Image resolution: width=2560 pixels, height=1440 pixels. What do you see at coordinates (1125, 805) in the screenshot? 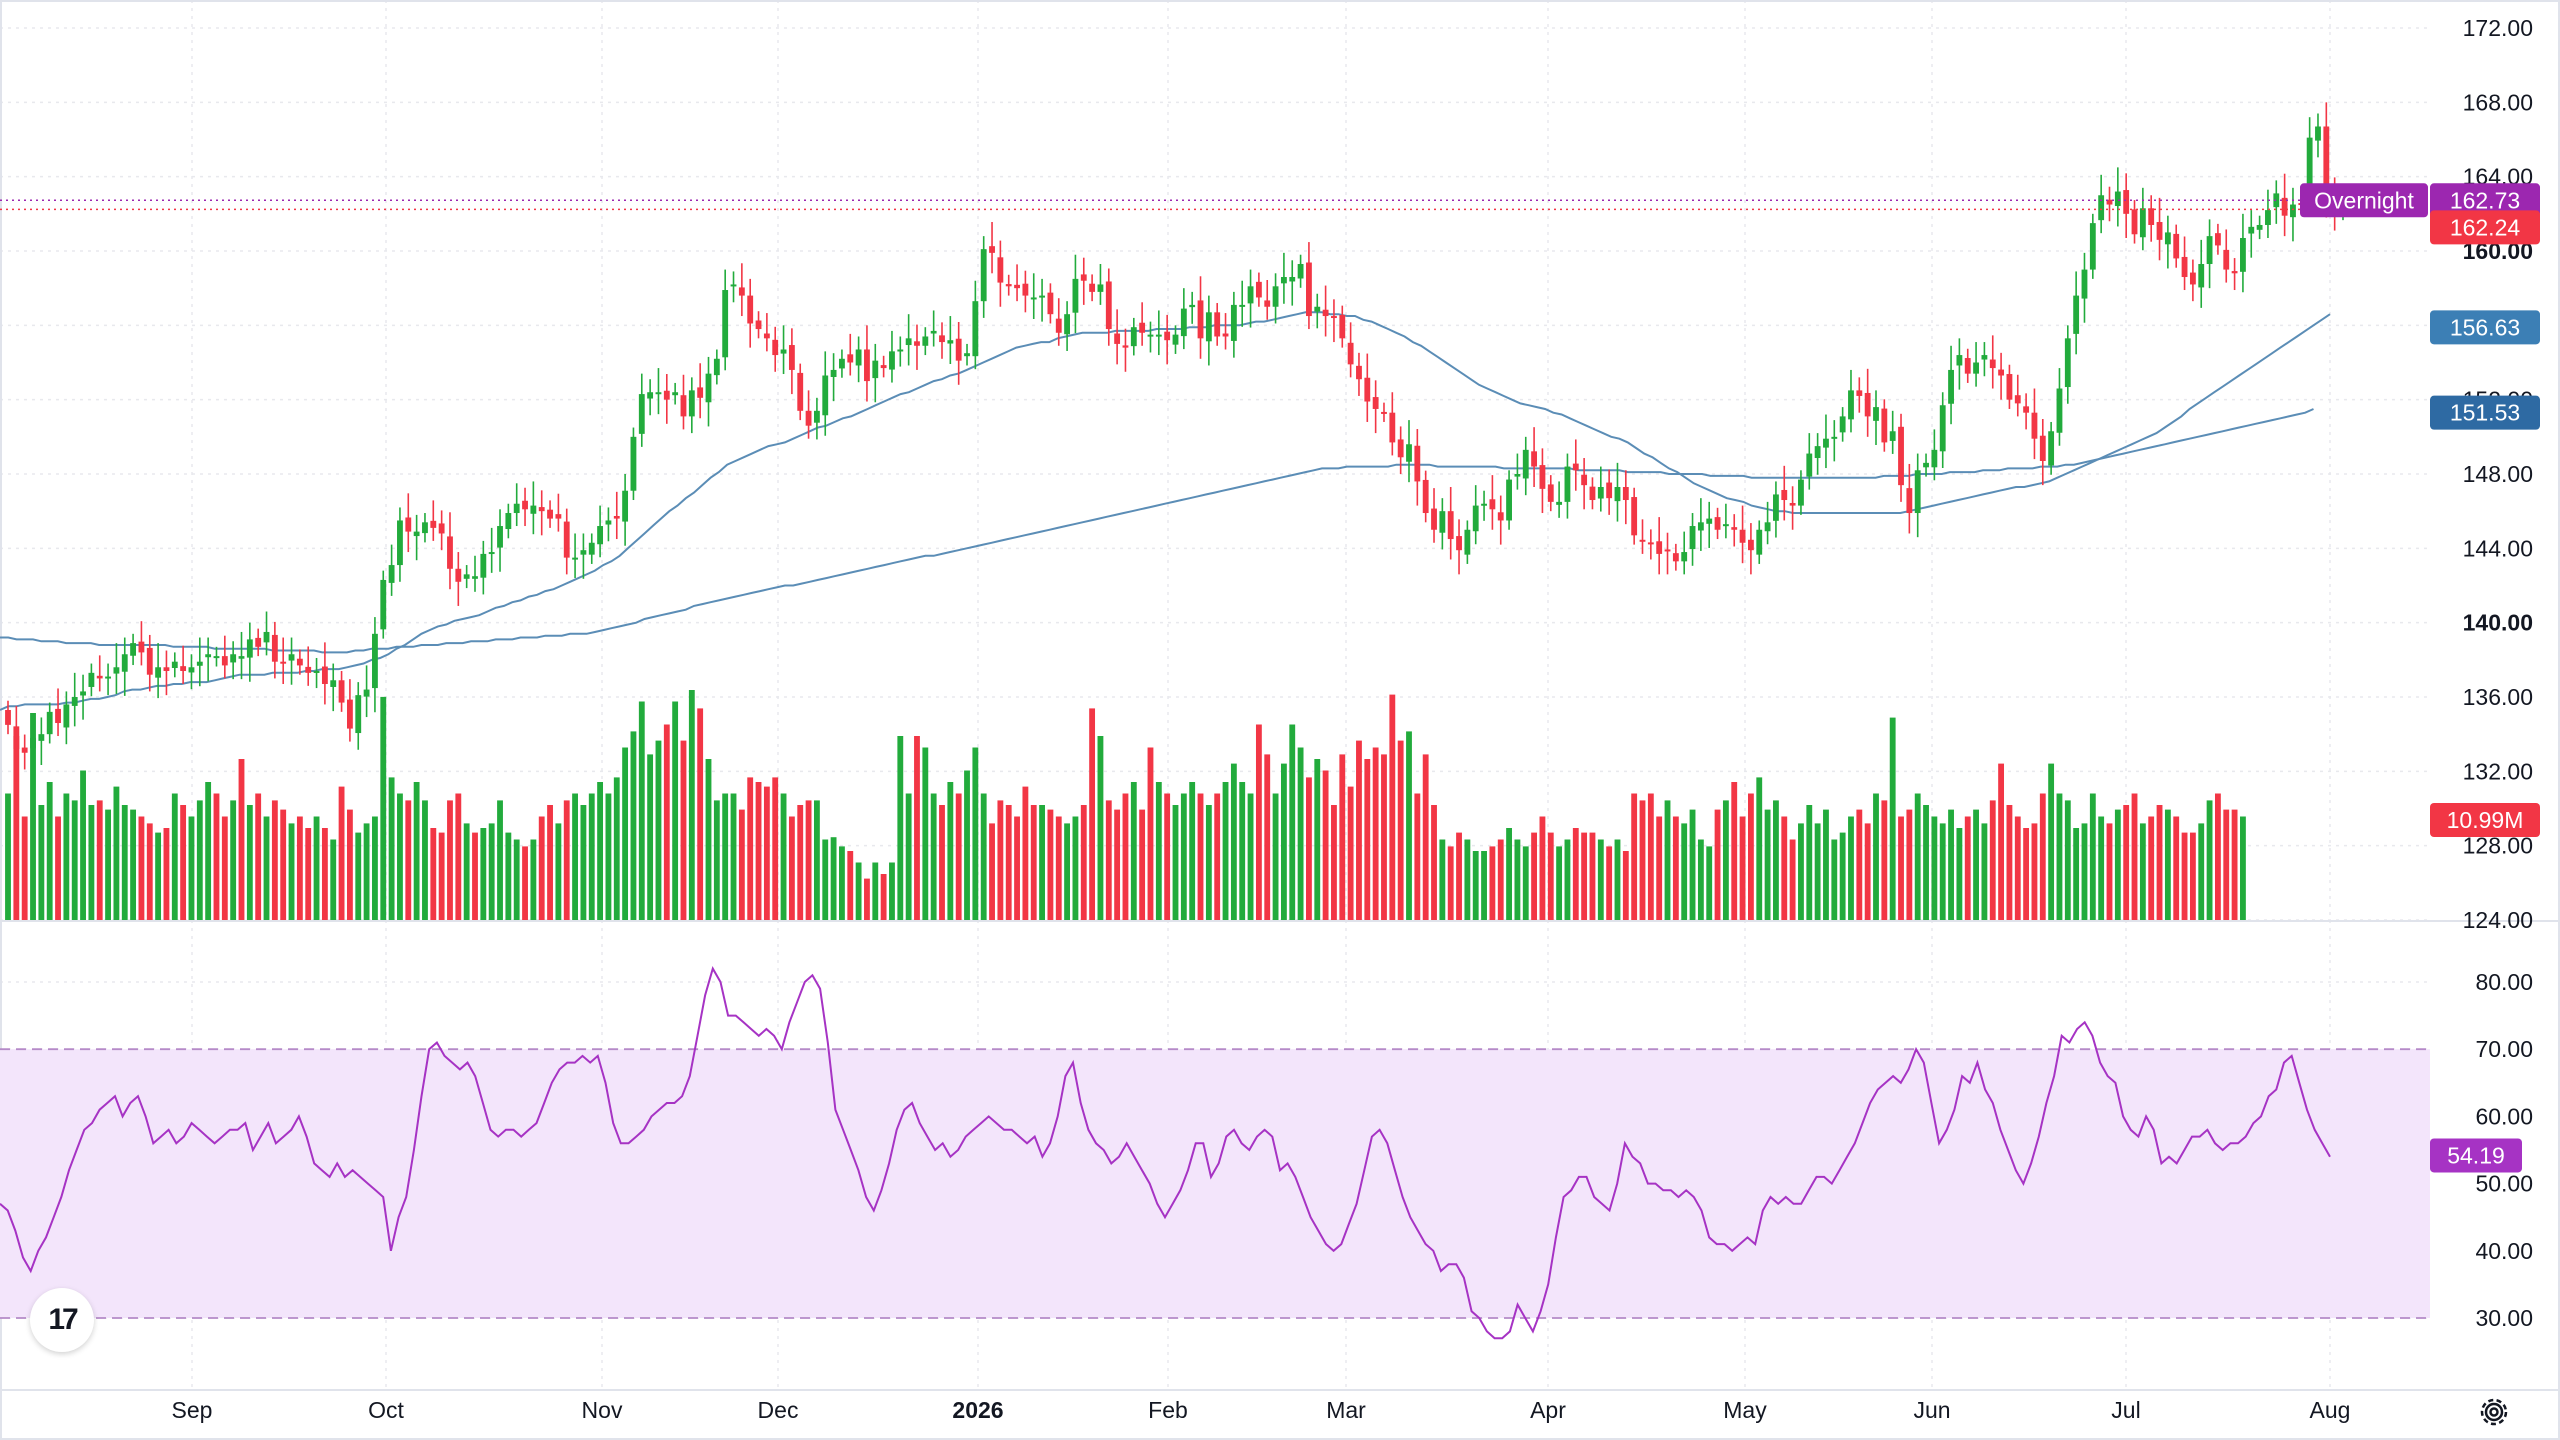
I see `volume-bars` at bounding box center [1125, 805].